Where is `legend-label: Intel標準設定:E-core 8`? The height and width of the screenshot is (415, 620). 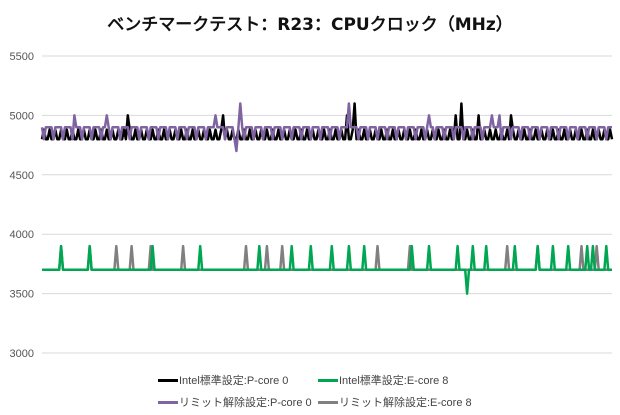
legend-label: Intel標準設定:E-core 8 is located at coordinates (394, 381).